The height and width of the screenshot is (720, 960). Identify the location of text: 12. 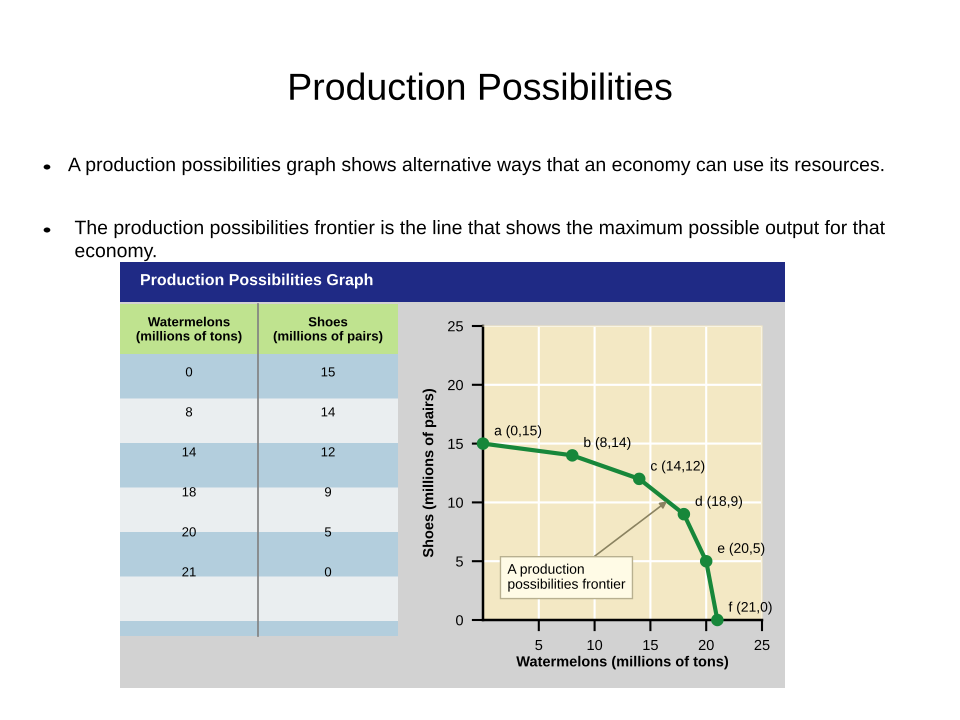
(328, 451).